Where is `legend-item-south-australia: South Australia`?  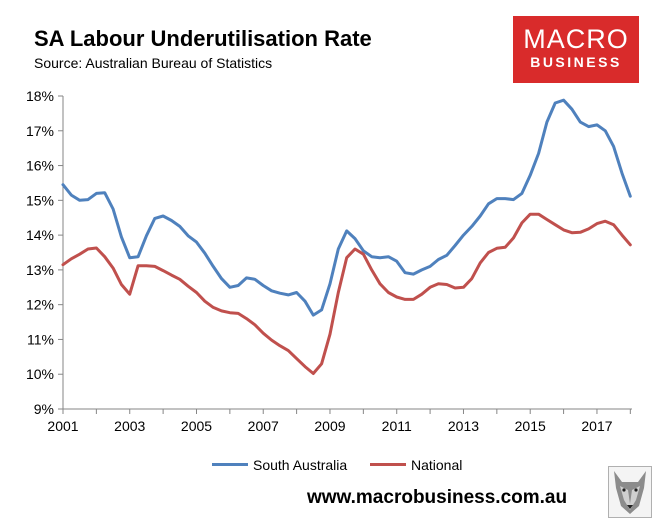 legend-item-south-australia: South Australia is located at coordinates (279, 465).